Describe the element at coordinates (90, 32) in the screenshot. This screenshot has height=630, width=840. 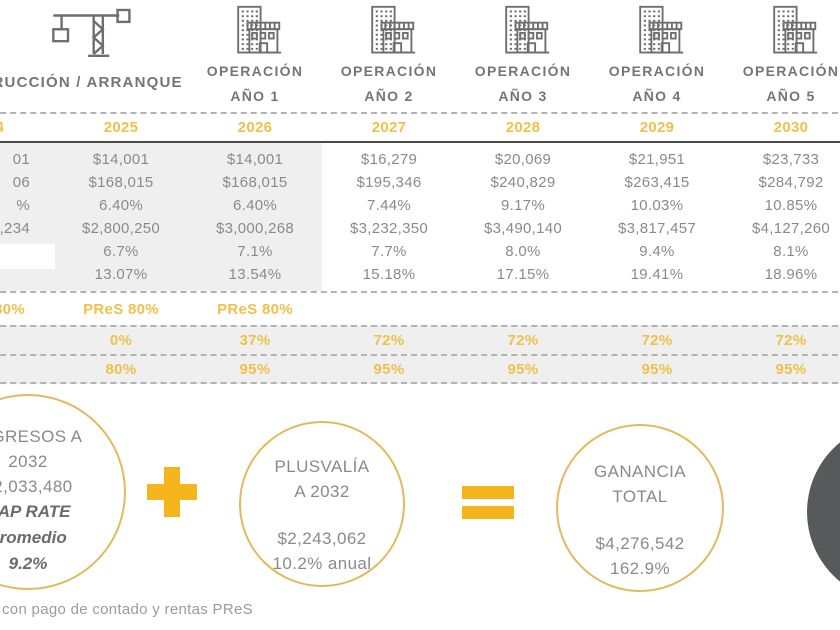
I see `crane-icon` at that location.